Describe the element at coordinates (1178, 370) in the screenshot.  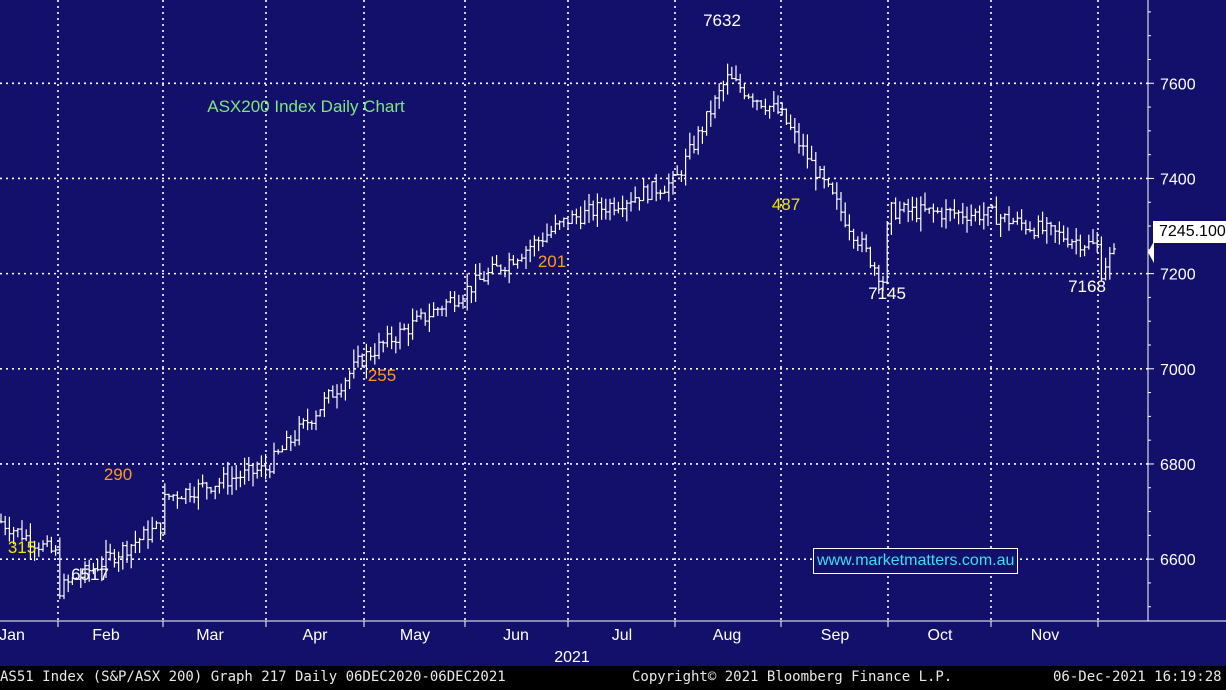
I see `y-tick-label-7000: 7000` at that location.